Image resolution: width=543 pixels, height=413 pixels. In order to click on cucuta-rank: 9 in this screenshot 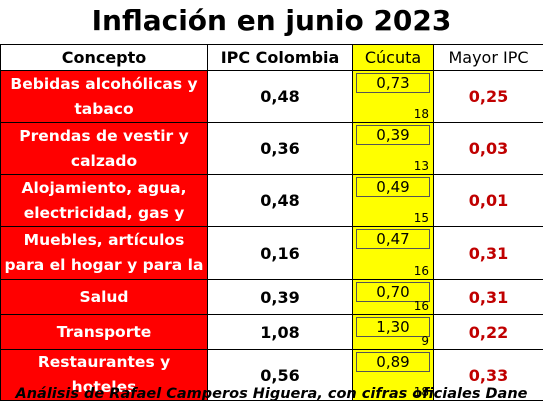, I will do `click(425, 341)`.